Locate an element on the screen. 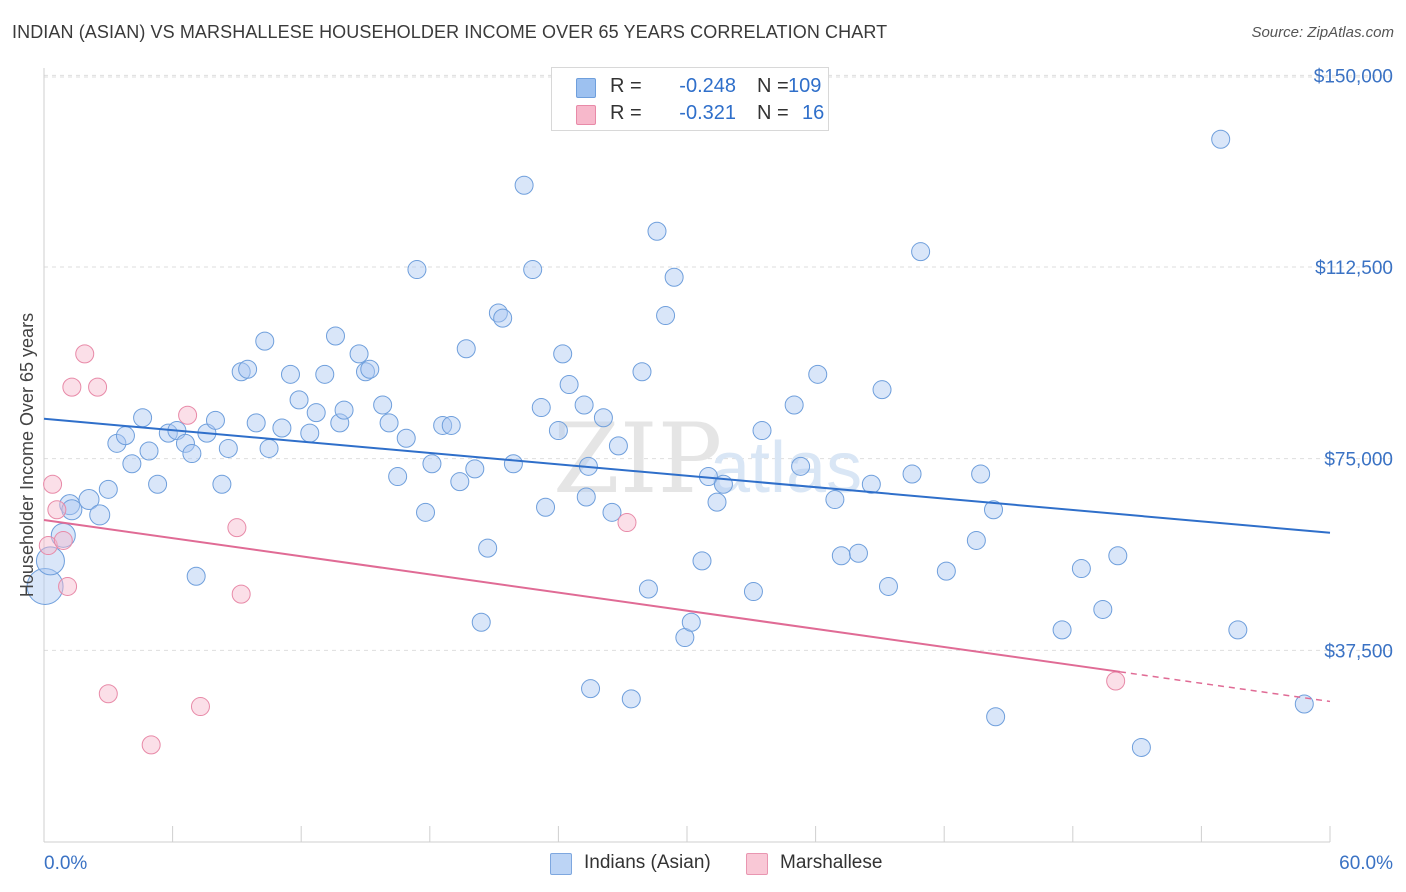 This screenshot has width=1406, height=892. legend-n-value: 16 is located at coordinates (813, 113).